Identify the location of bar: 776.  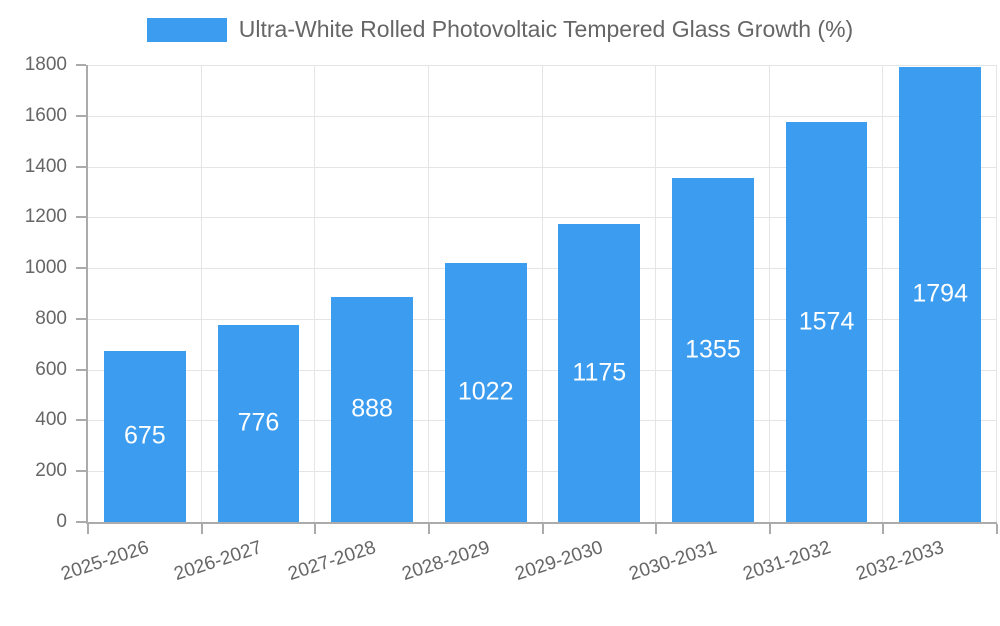
(258, 423).